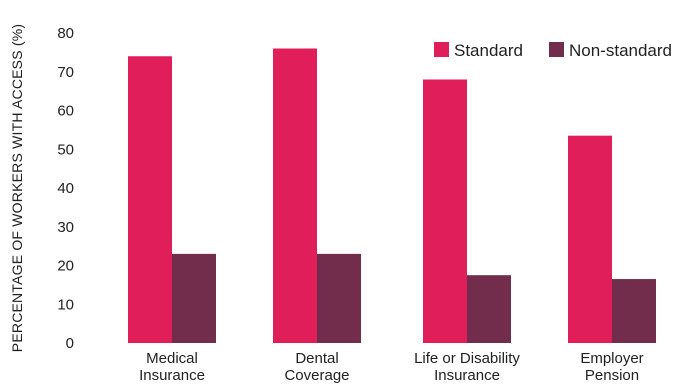 This screenshot has height=386, width=689. I want to click on y-tick-label: 20, so click(65, 266).